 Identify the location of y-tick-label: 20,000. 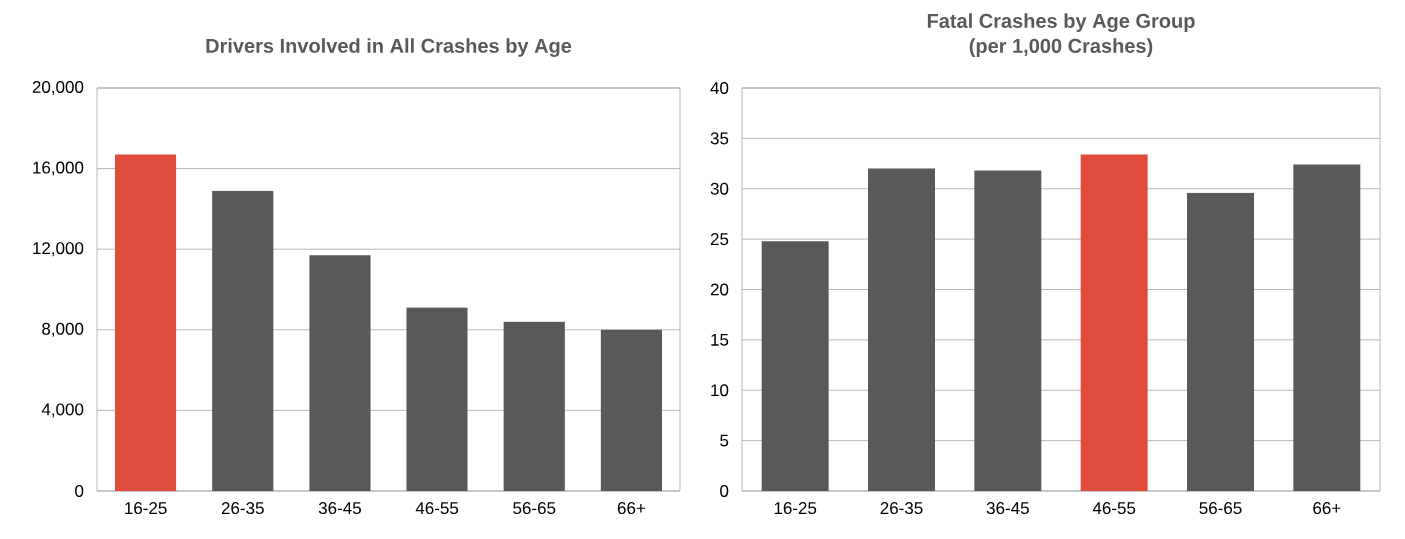
(58, 87).